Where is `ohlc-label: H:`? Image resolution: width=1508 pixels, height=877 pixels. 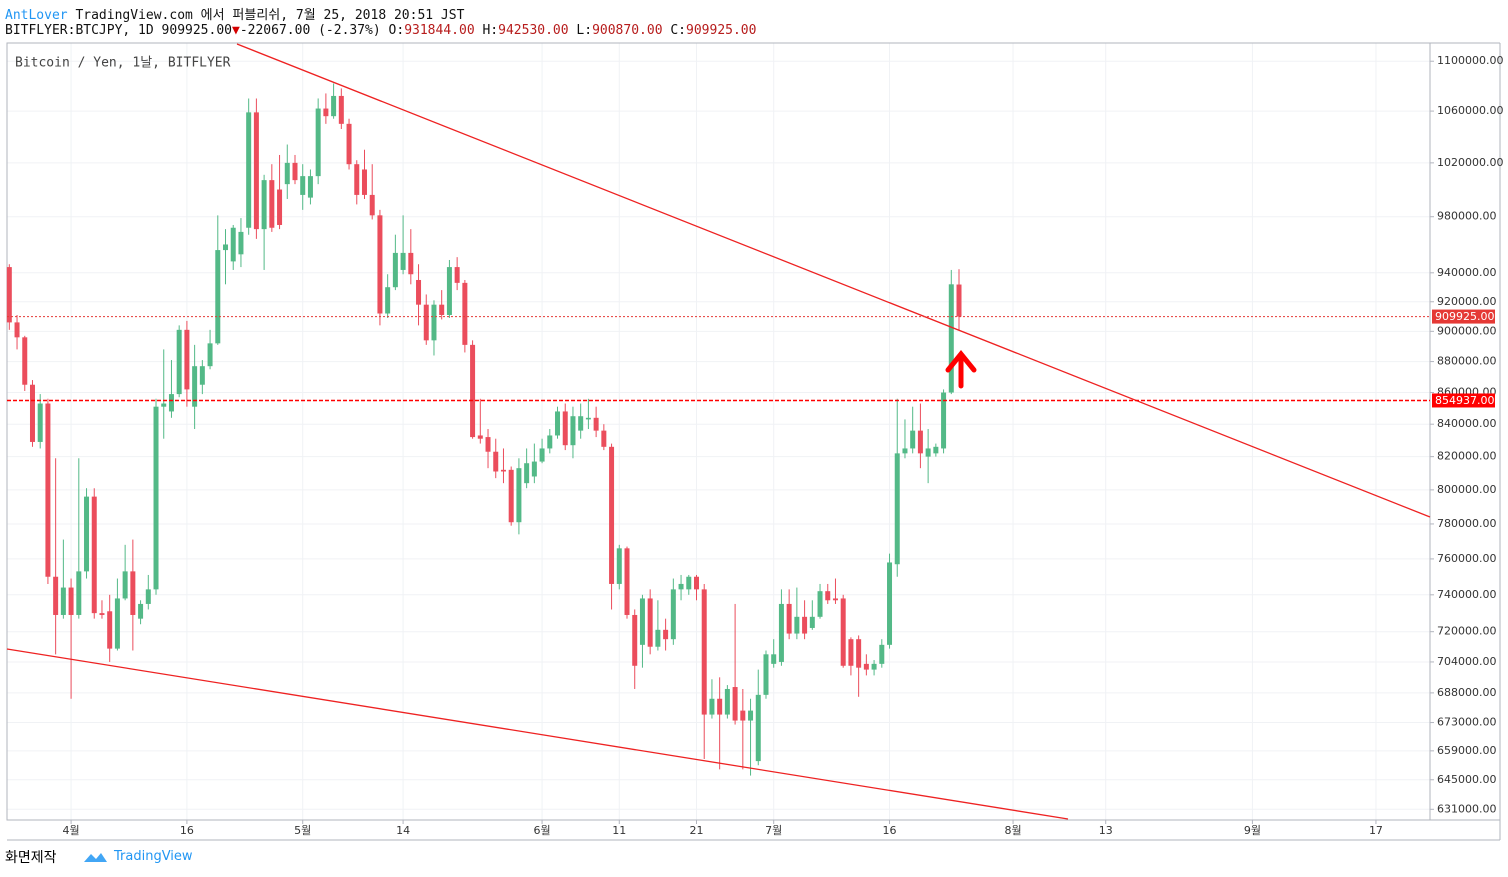
ohlc-label: H: is located at coordinates (490, 30).